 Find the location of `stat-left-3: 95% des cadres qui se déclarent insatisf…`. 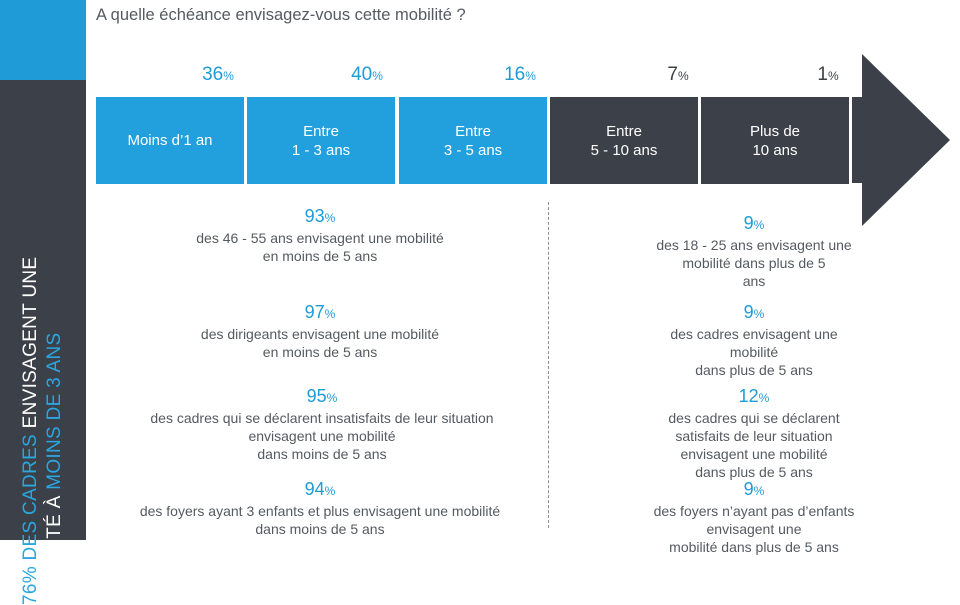

stat-left-3: 95% des cadres qui se déclarent insatisf… is located at coordinates (321, 424).